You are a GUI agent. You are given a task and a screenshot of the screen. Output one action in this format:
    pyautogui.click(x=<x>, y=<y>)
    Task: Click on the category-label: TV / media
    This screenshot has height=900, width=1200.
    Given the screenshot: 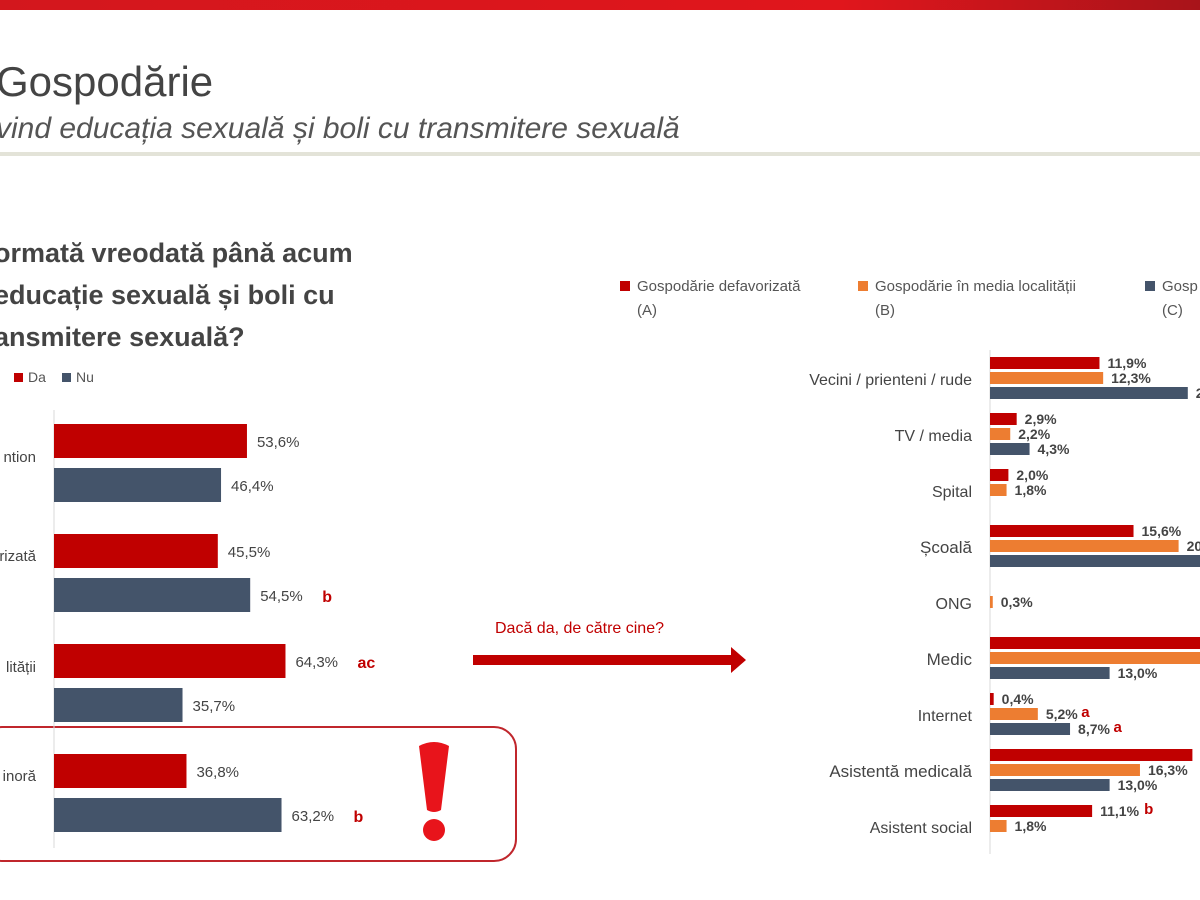 What is the action you would take?
    pyautogui.click(x=933, y=436)
    